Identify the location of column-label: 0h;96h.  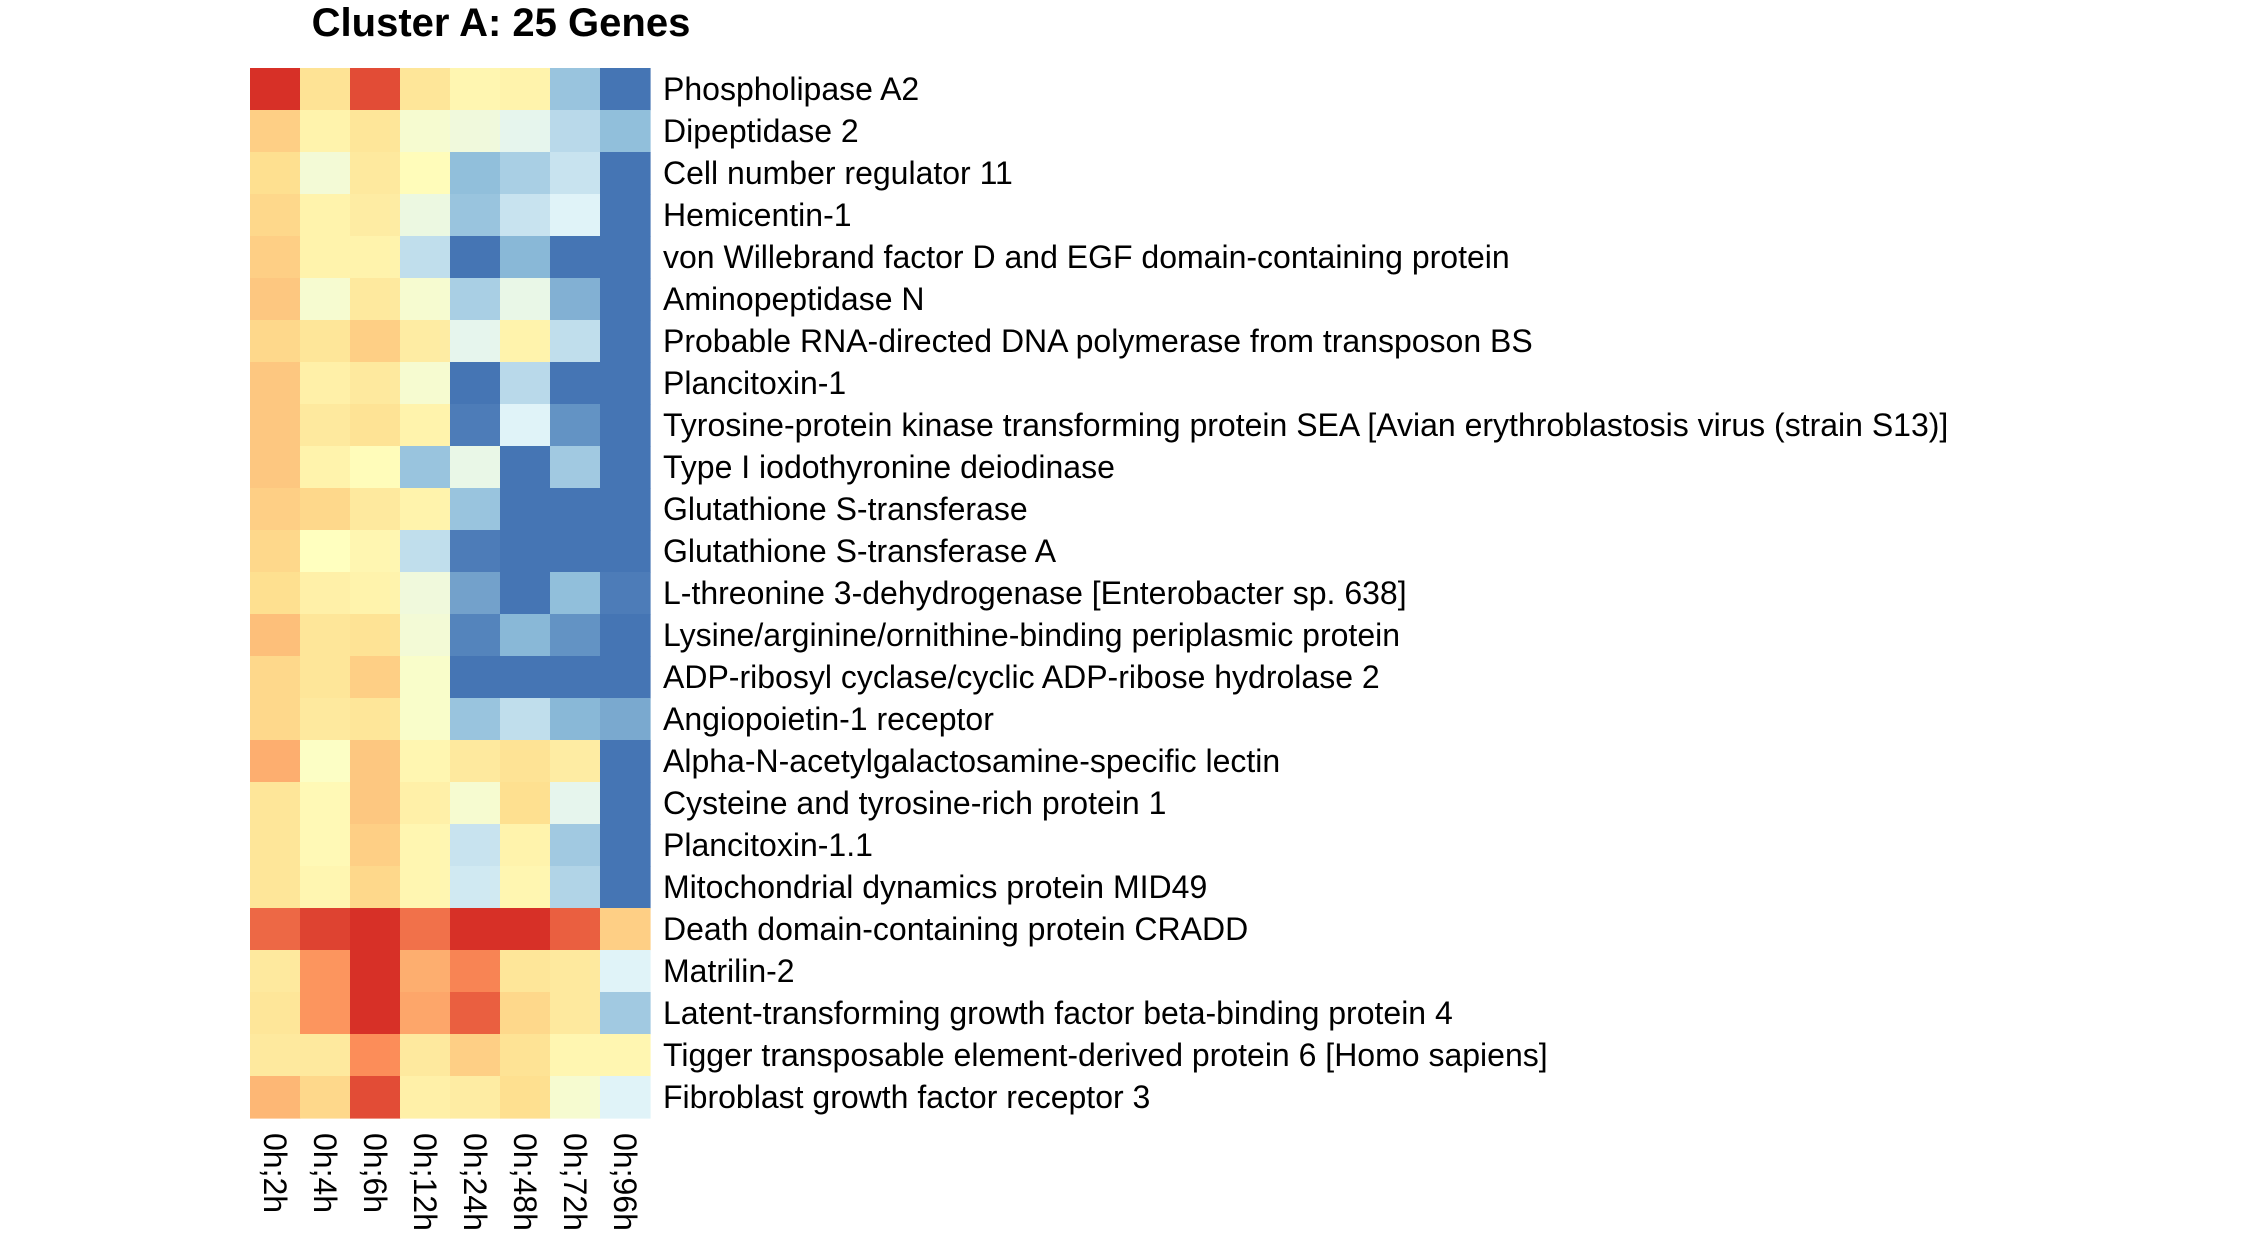
(625, 1182).